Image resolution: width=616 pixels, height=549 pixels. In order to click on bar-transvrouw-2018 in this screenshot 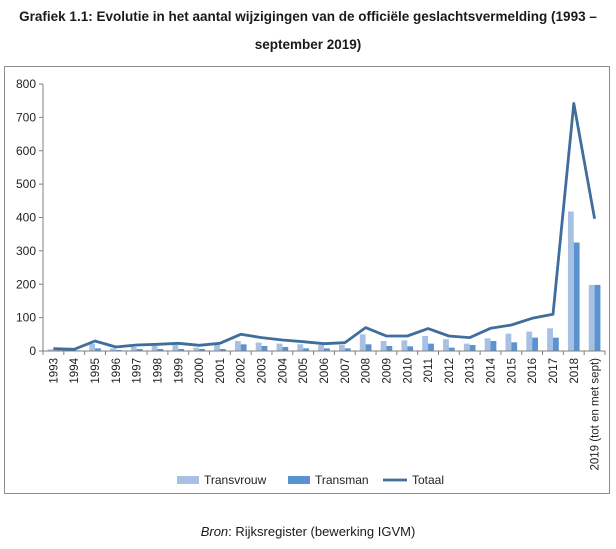, I will do `click(570, 281)`.